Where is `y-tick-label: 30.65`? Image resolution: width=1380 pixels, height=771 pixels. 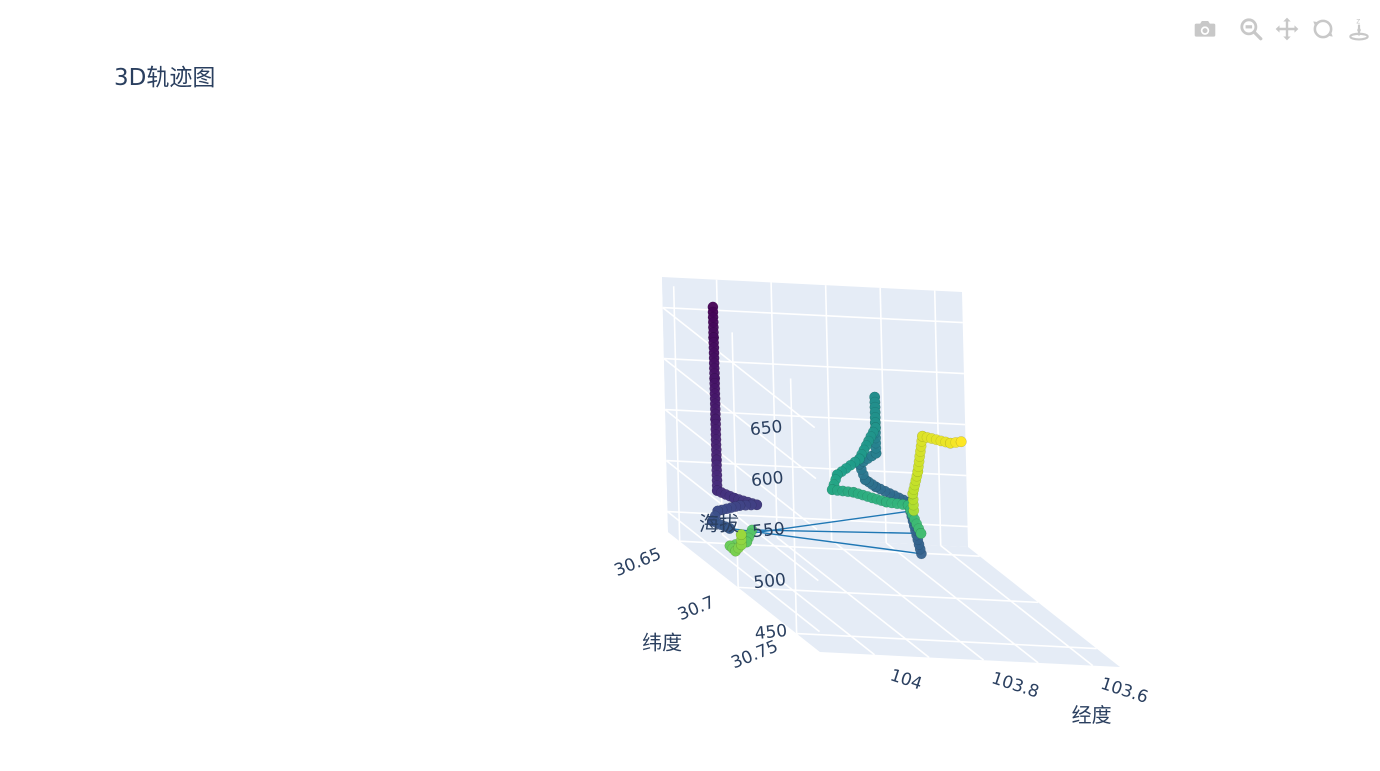 y-tick-label: 30.65 is located at coordinates (638, 562).